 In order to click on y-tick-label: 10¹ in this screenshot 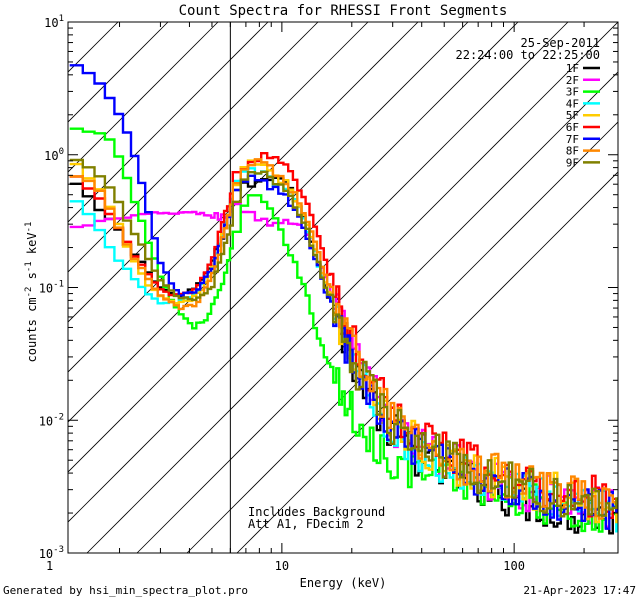, I will do `click(54, 22)`.